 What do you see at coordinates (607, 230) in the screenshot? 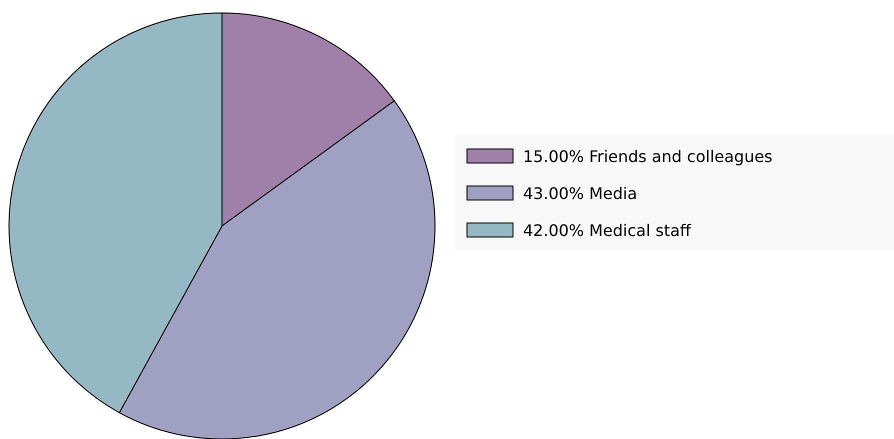
I see `legend-label: 42.00% Medical staff` at bounding box center [607, 230].